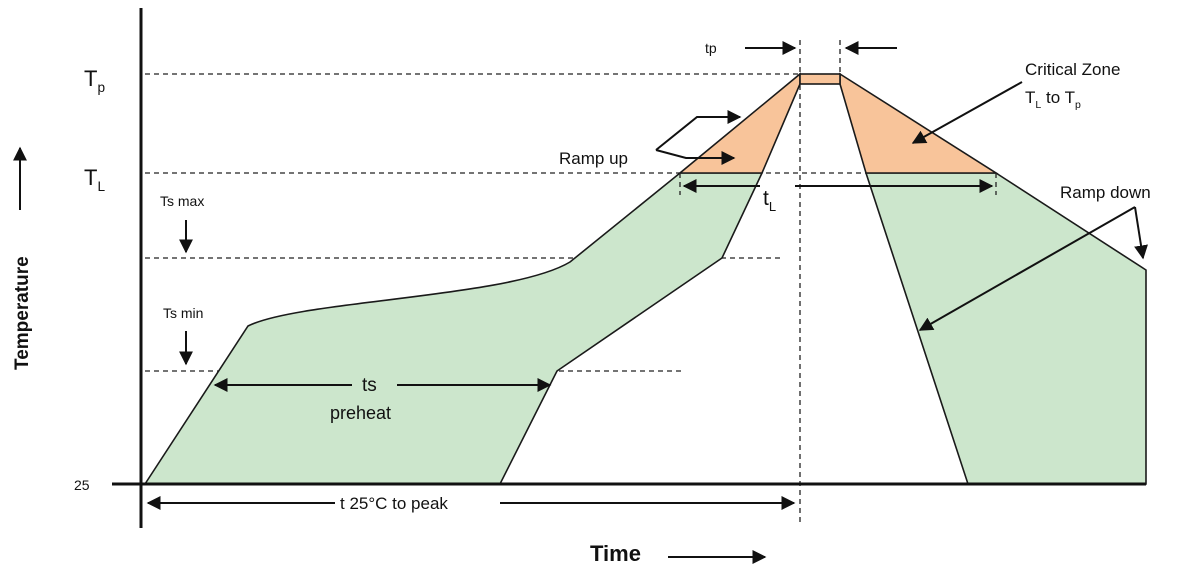  Describe the element at coordinates (94, 80) in the screenshot. I see `tp-level-label: Tp` at that location.